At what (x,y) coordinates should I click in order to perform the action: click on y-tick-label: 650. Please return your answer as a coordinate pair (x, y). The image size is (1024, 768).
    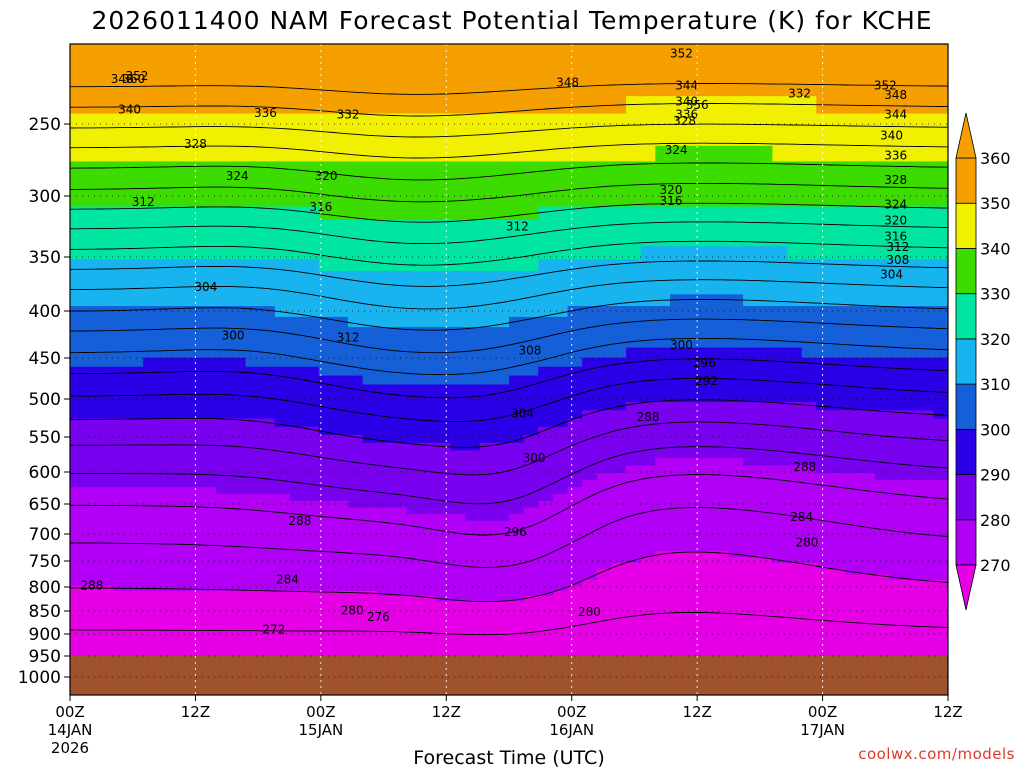
    Looking at the image, I should click on (45, 505).